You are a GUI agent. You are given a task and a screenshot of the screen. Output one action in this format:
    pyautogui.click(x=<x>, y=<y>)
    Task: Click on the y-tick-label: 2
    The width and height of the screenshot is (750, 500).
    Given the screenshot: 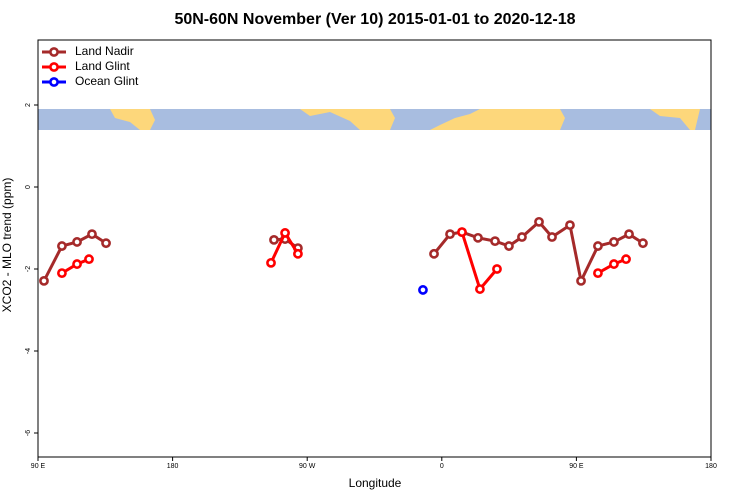 What is the action you would take?
    pyautogui.click(x=28, y=105)
    